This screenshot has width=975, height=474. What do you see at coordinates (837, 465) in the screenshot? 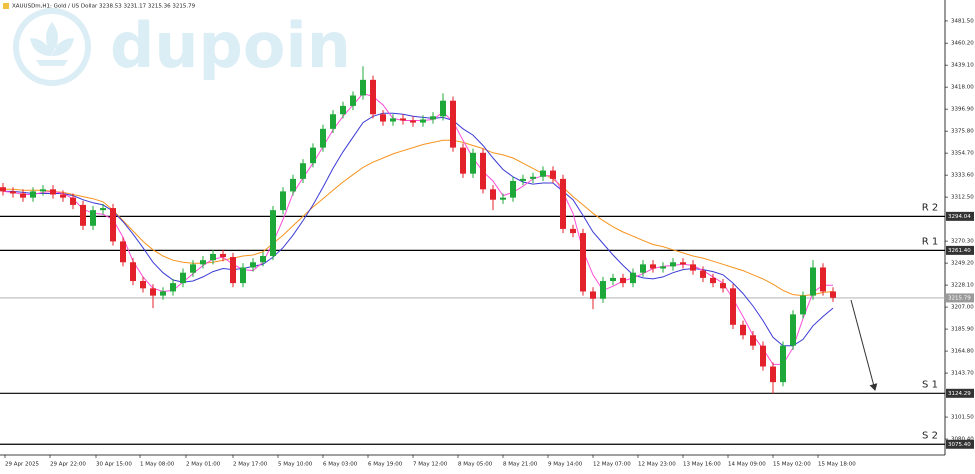
I see `x-tick-label: 15 May 18:00` at bounding box center [837, 465].